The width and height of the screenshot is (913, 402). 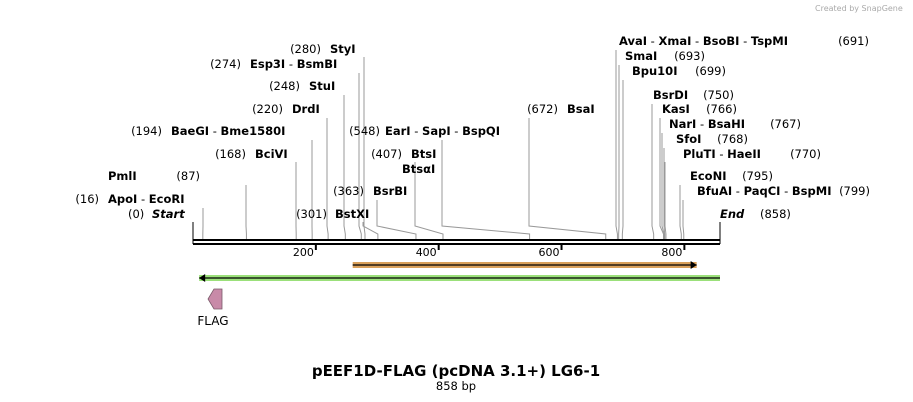 What do you see at coordinates (305, 49) in the screenshot?
I see `site-position: (280)` at bounding box center [305, 49].